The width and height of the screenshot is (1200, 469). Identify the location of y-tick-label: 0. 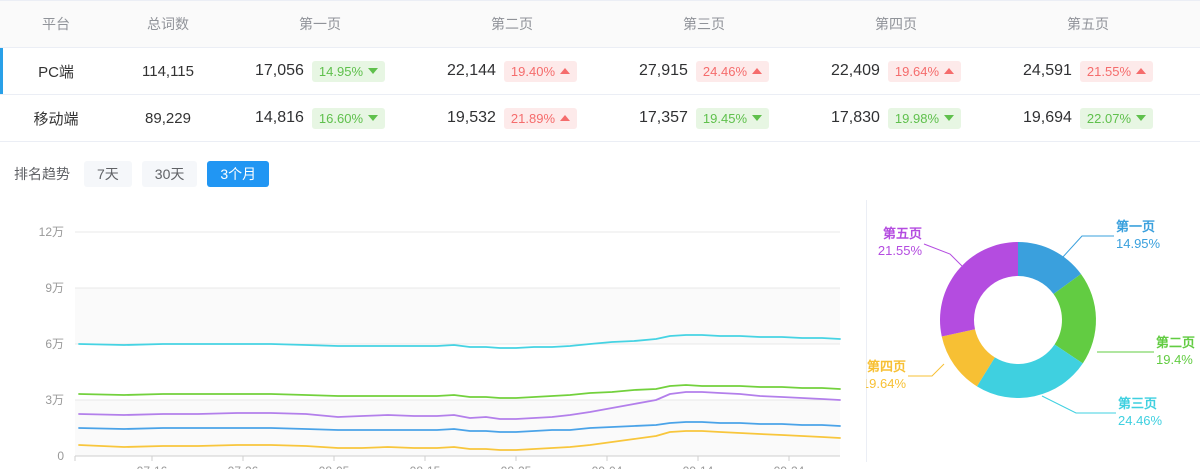
(60, 456).